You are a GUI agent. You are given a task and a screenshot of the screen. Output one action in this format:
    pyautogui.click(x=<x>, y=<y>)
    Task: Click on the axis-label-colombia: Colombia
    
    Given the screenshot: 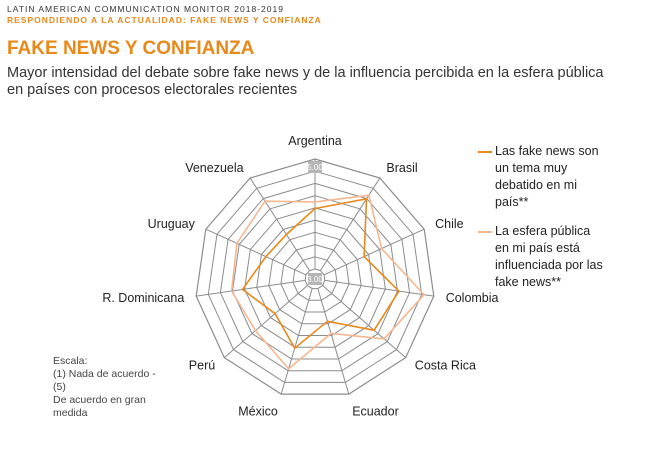 What is the action you would take?
    pyautogui.click(x=472, y=298)
    